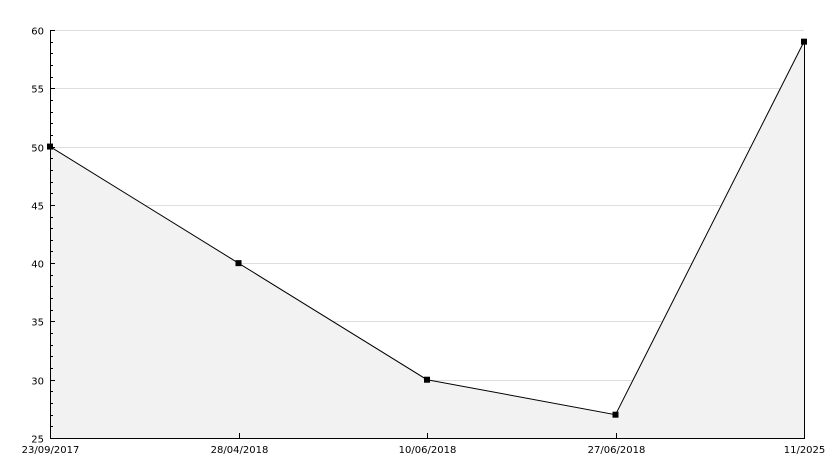 Image resolution: width=834 pixels, height=472 pixels. Describe the element at coordinates (240, 450) in the screenshot. I see `x-tick-label: 28/04/2018` at that location.